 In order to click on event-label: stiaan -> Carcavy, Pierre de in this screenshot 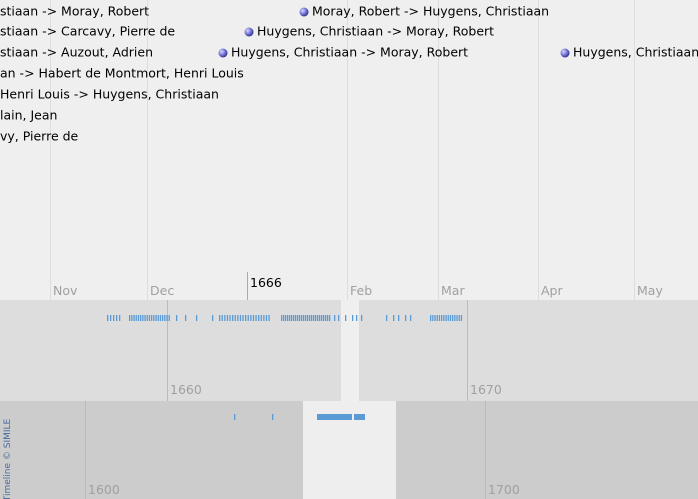, I will do `click(87, 31)`.